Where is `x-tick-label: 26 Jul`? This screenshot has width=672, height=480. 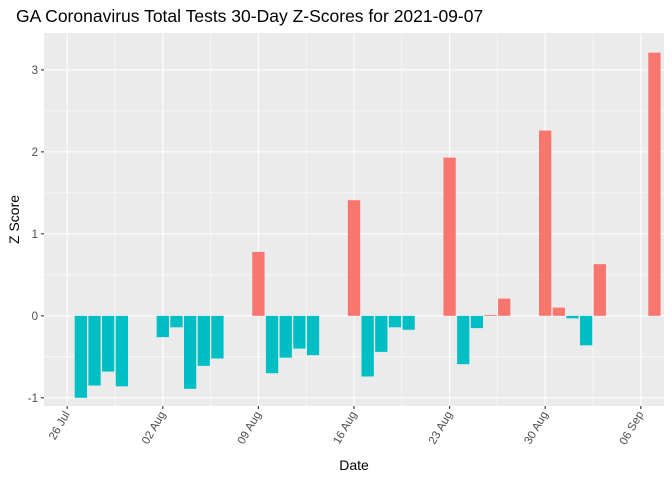
x-tick-label: 26 Jul is located at coordinates (60, 426).